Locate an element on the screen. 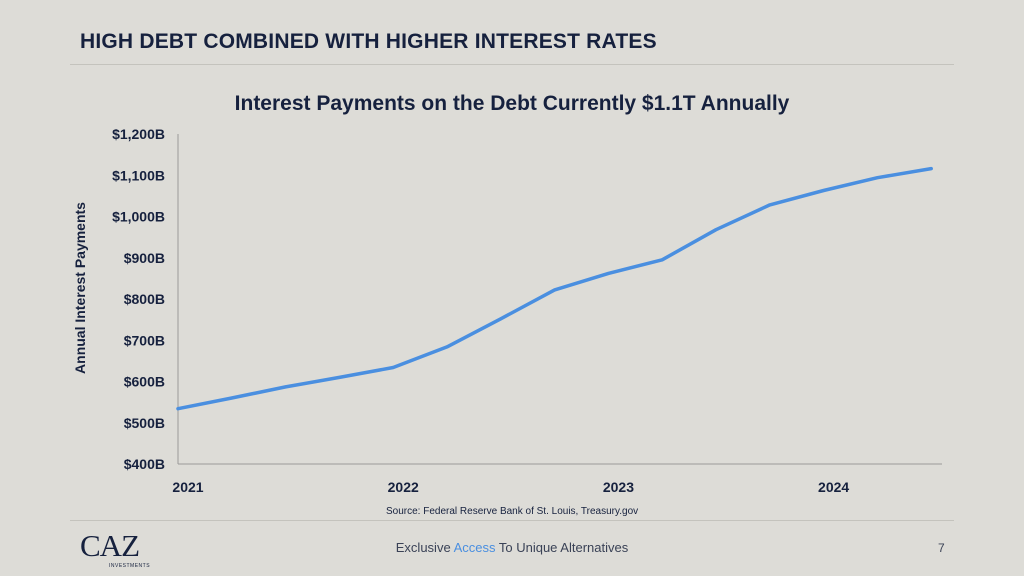 The image size is (1024, 576). footer-tagline: Exclusive Access To Unique Alternatives is located at coordinates (512, 547).